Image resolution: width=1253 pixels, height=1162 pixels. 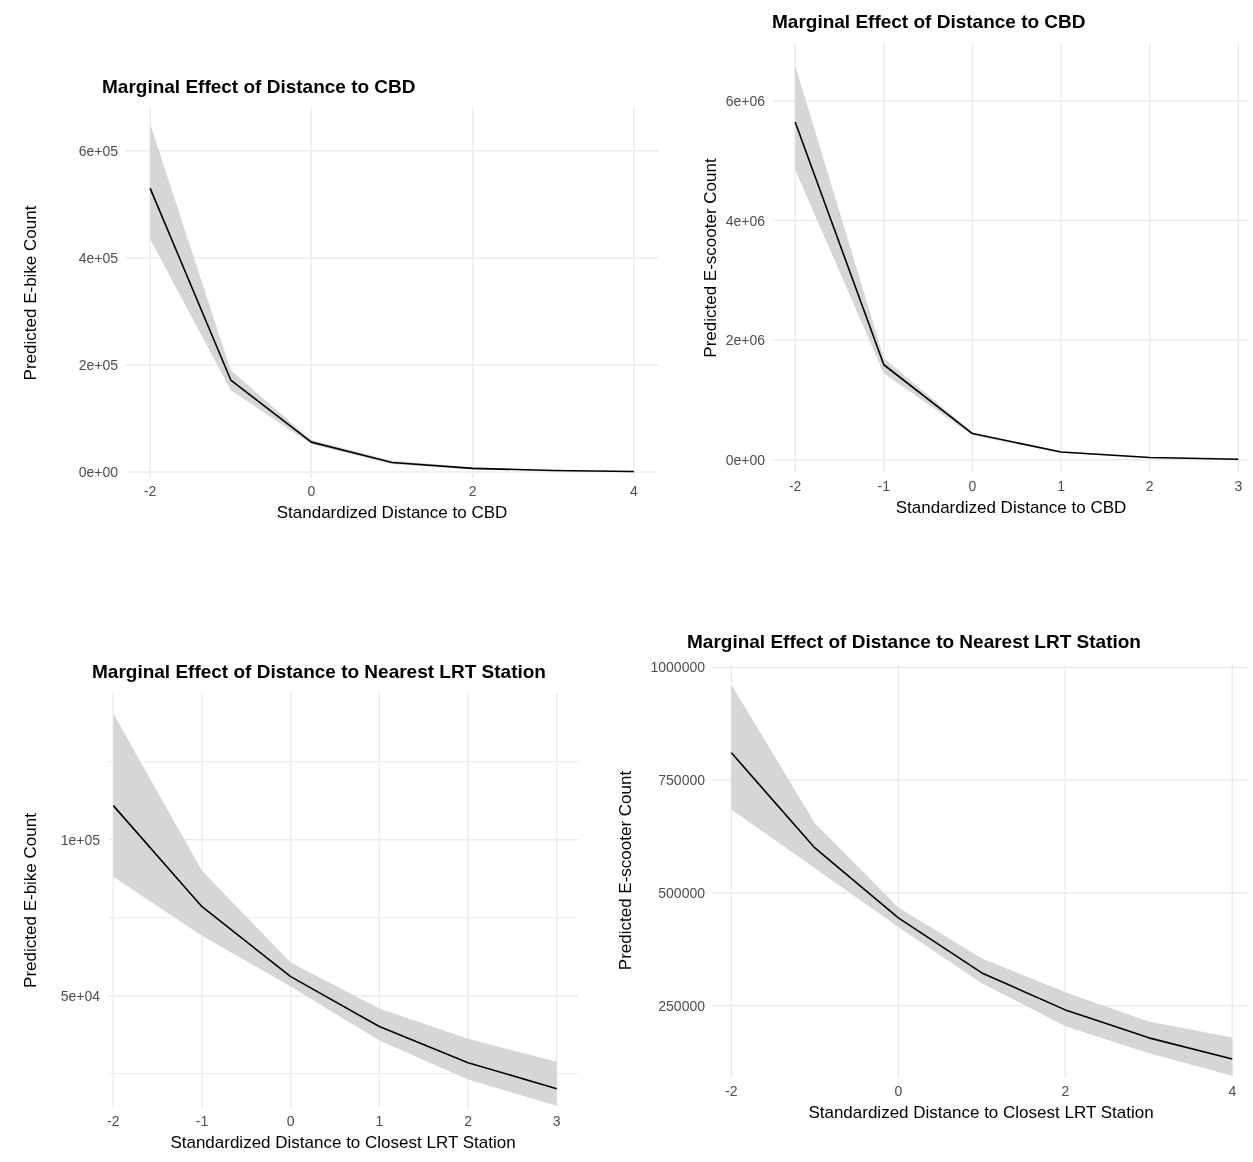 I want to click on y-tick-label: 250000, so click(x=682, y=1005).